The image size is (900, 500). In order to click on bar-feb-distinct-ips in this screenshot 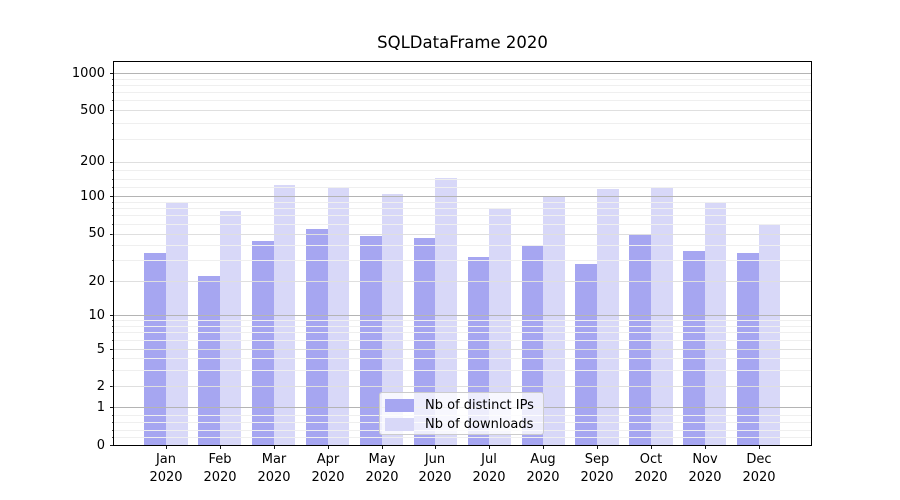, I will do `click(209, 360)`.